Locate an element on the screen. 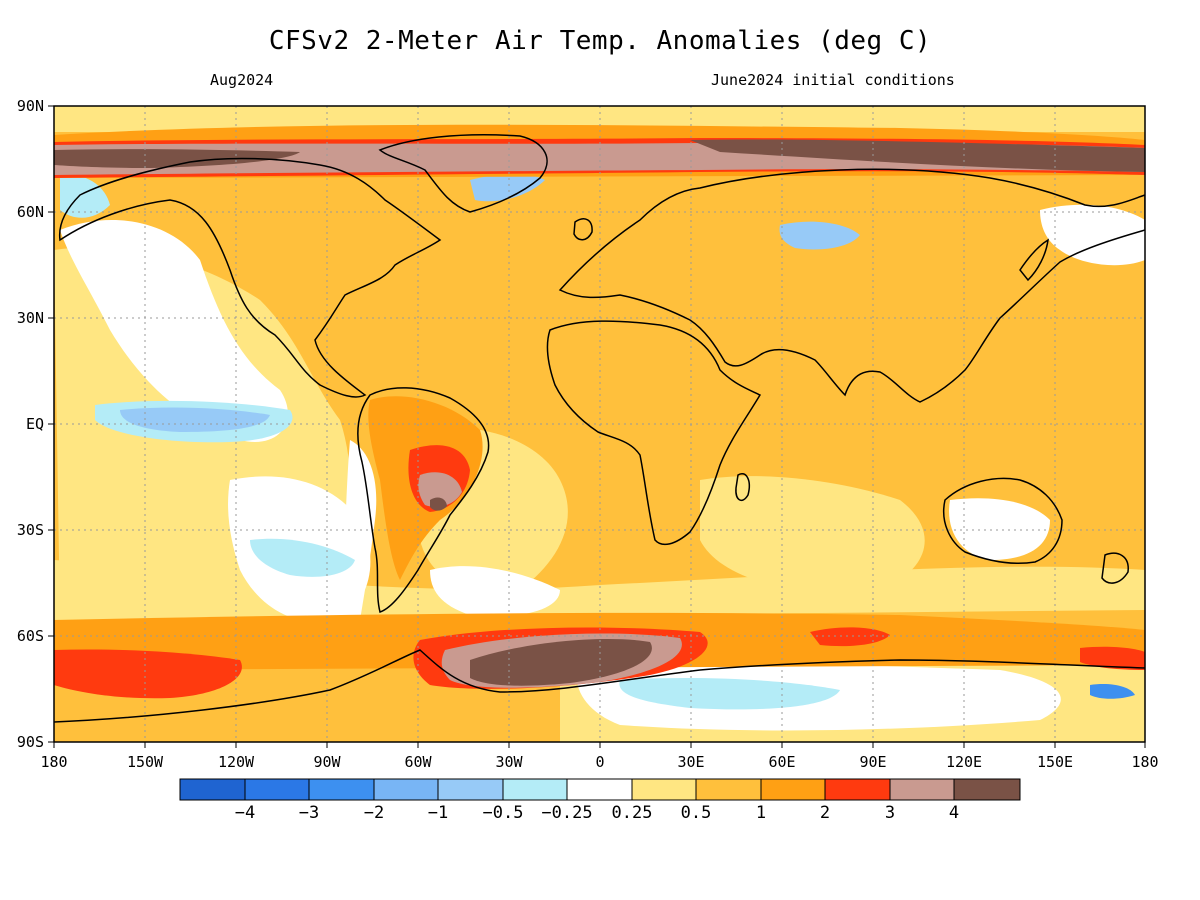 The width and height of the screenshot is (1200, 900). lon-label: 30E is located at coordinates (690, 762).